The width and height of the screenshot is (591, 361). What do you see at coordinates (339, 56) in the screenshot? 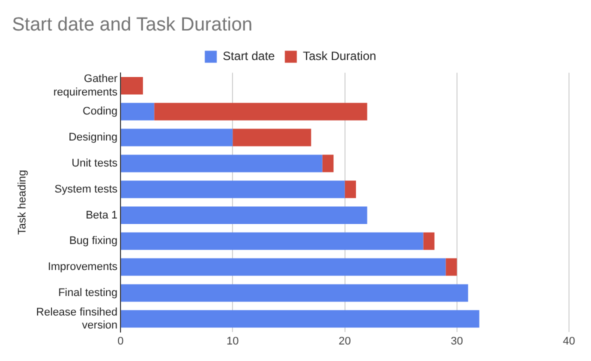
I see `legend-label: Task Duration` at bounding box center [339, 56].